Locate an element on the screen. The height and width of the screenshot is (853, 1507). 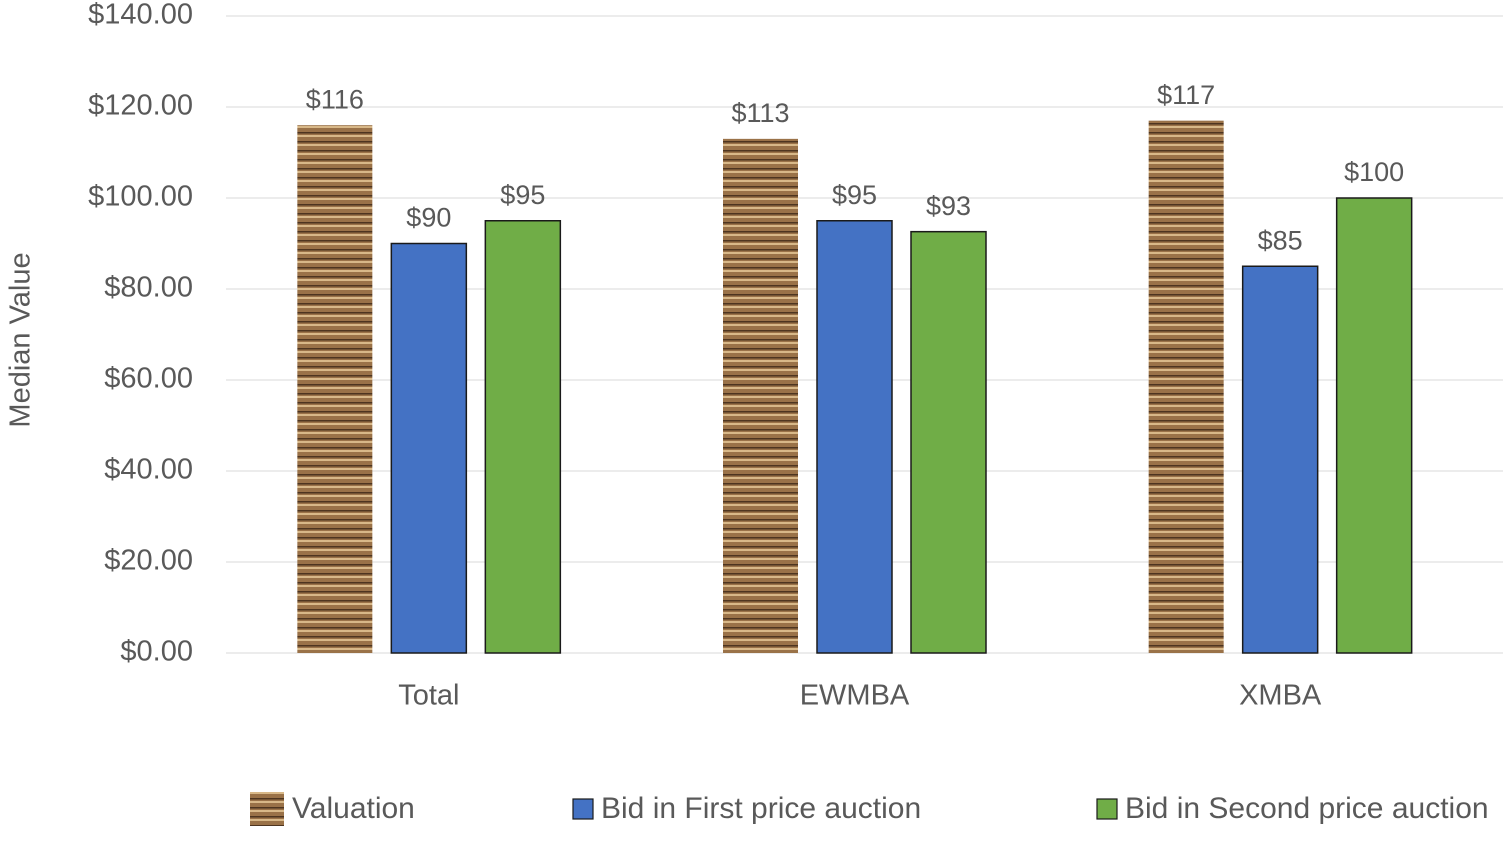
data-label: $117 is located at coordinates (1186, 95).